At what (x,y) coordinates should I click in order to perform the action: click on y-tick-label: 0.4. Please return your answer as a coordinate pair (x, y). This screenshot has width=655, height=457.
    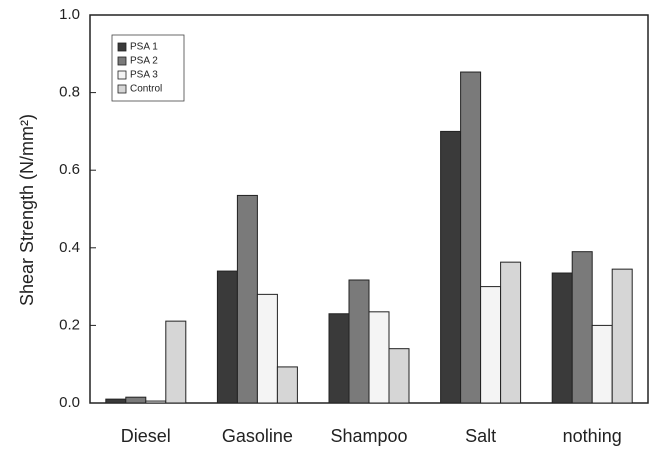
    Looking at the image, I should click on (69, 247).